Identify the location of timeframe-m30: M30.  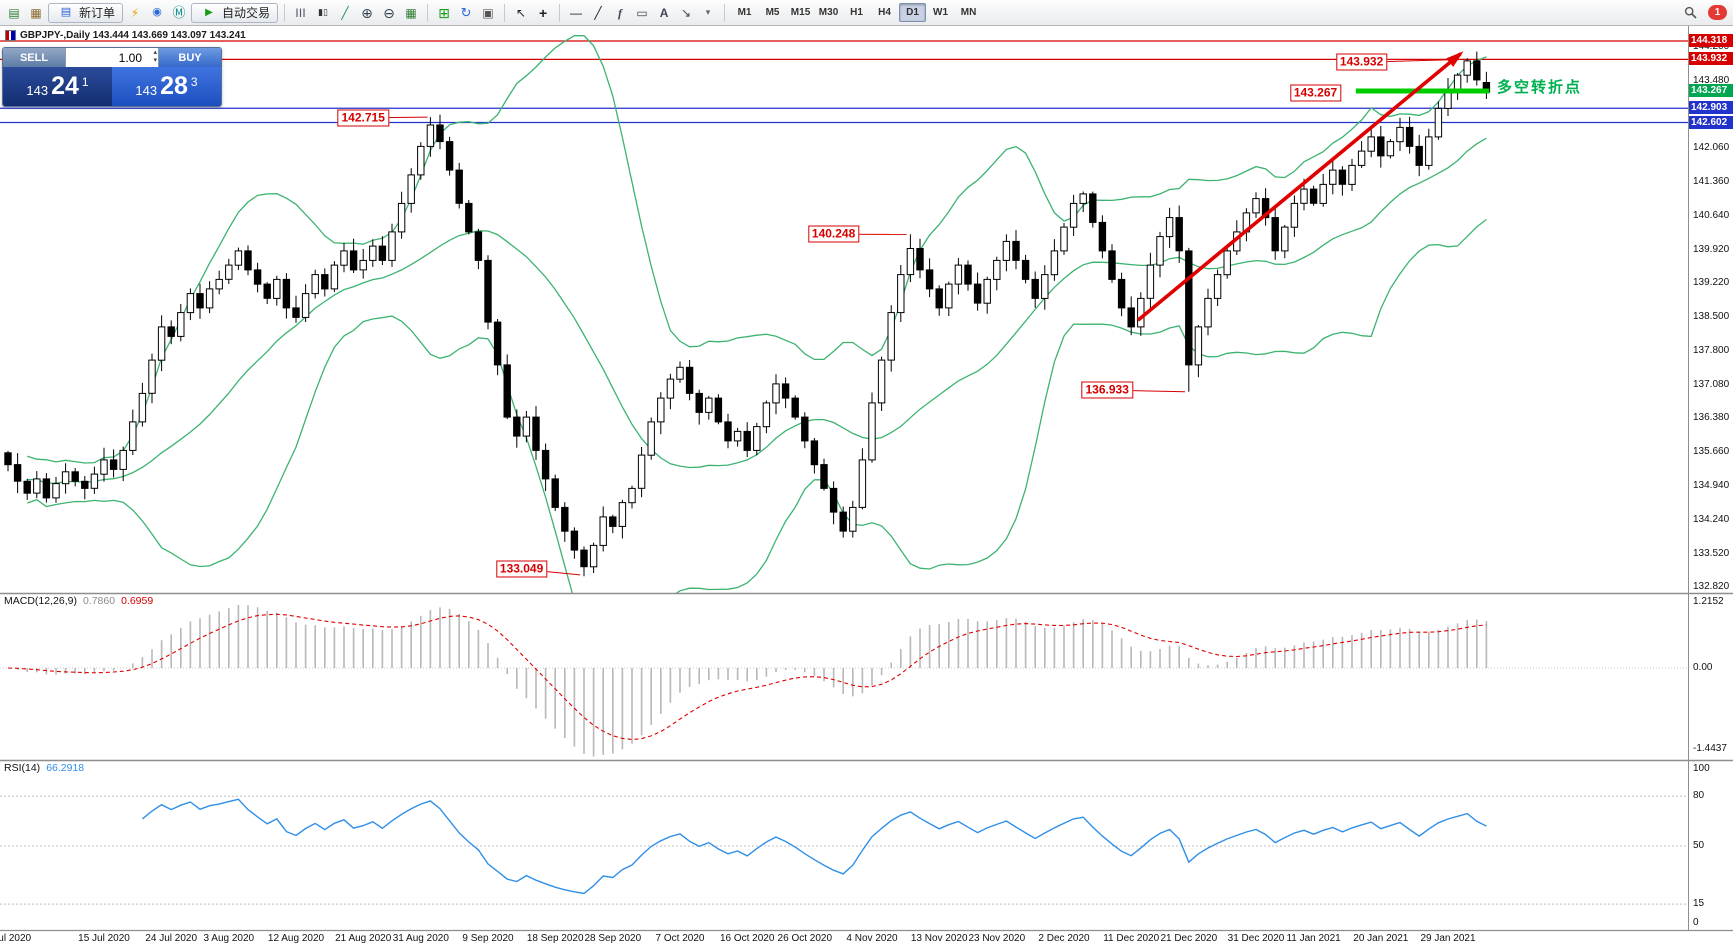
(828, 12).